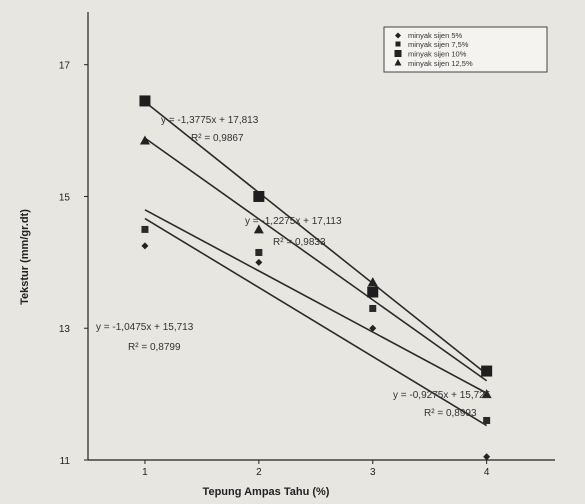 This screenshot has height=504, width=585. I want to click on annotation-r2-4: R² = 0,8993, so click(450, 413).